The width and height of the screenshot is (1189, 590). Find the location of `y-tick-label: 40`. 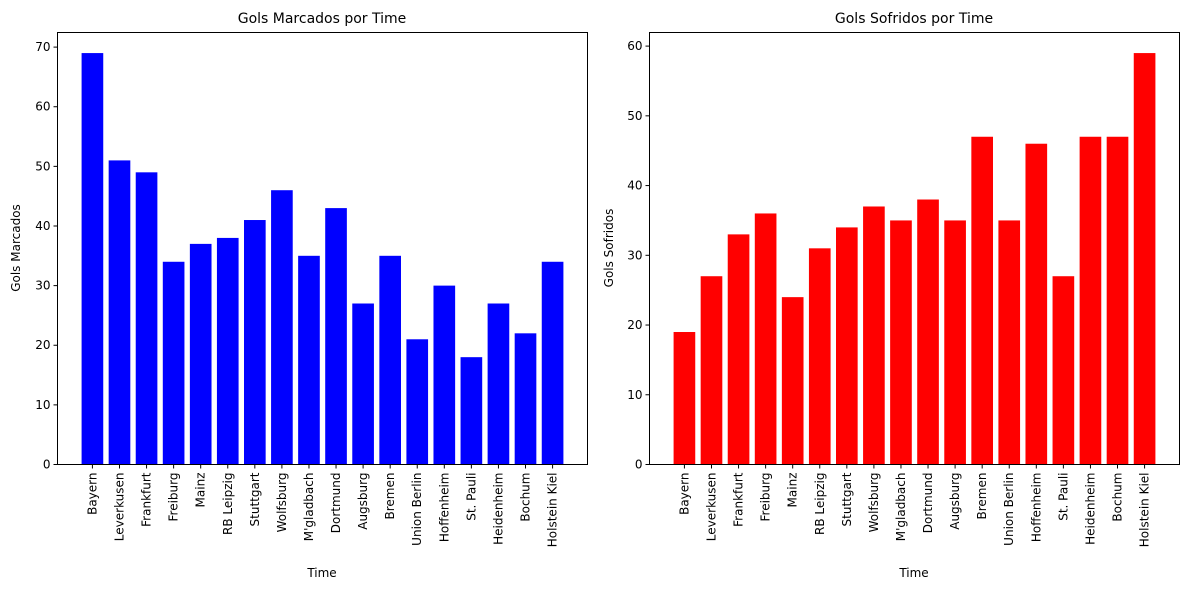

y-tick-label: 40 is located at coordinates (634, 186).